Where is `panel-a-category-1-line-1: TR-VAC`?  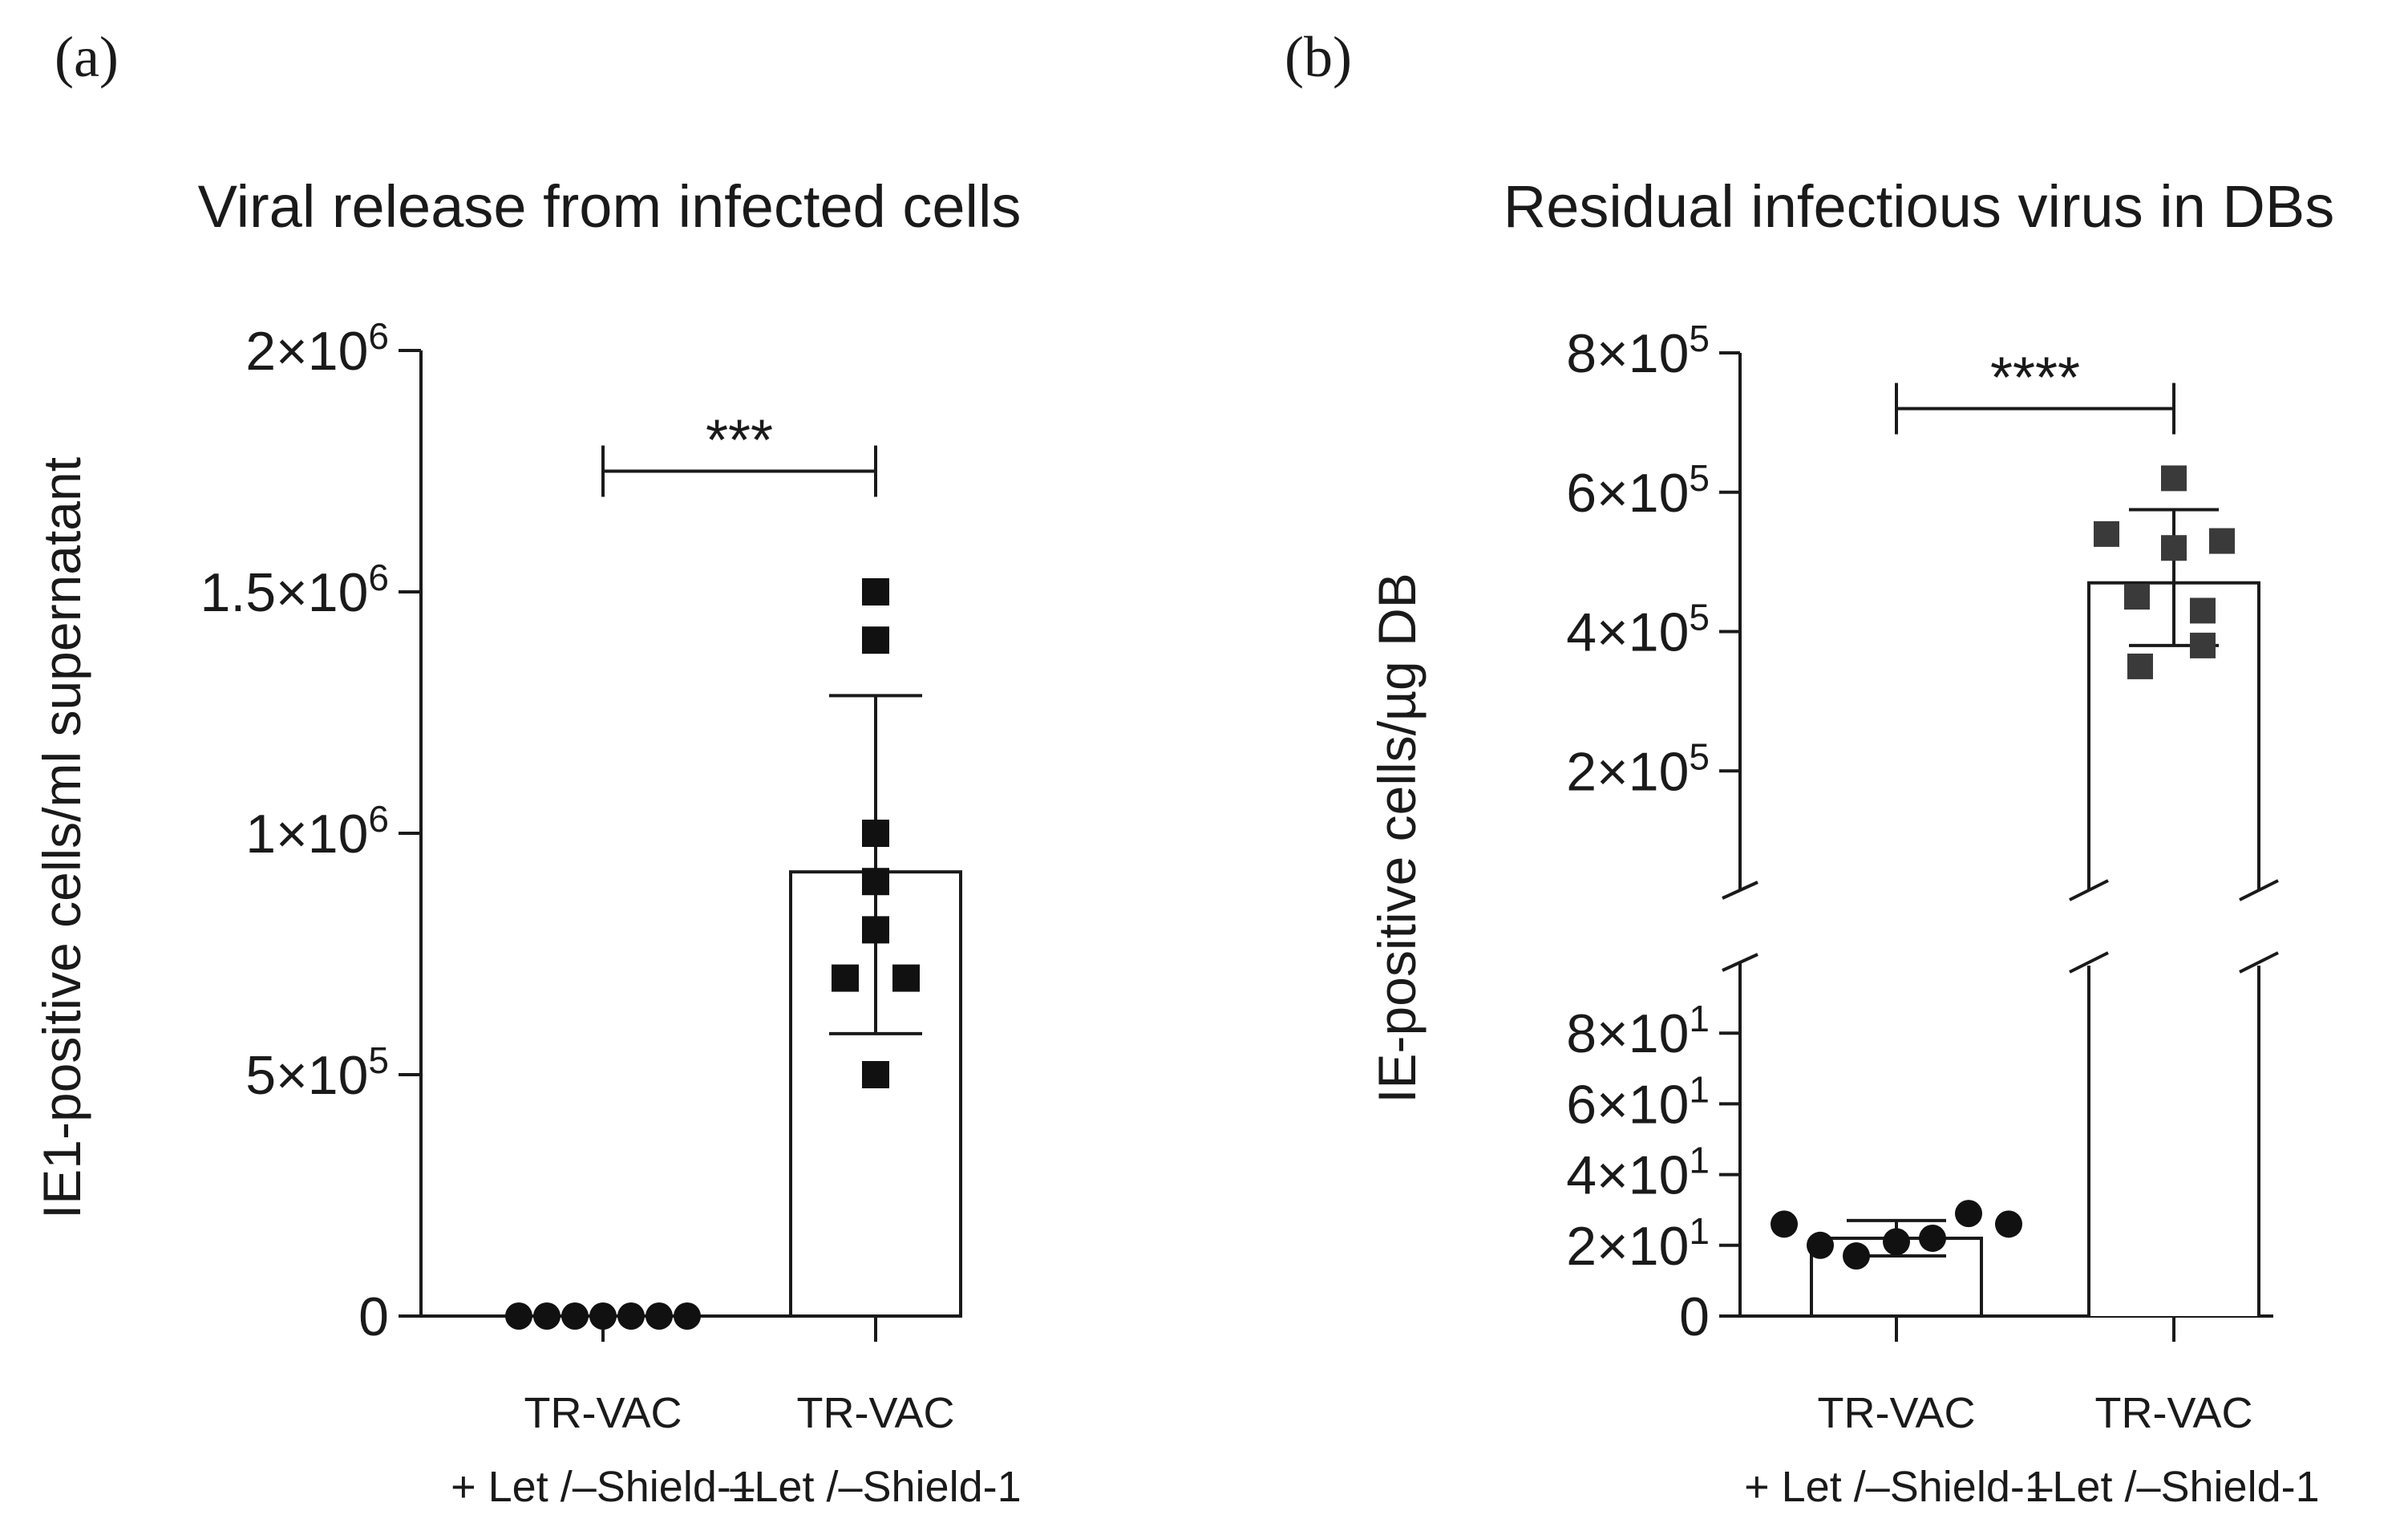
panel-a-category-1-line-1: TR-VAC is located at coordinates (603, 1413).